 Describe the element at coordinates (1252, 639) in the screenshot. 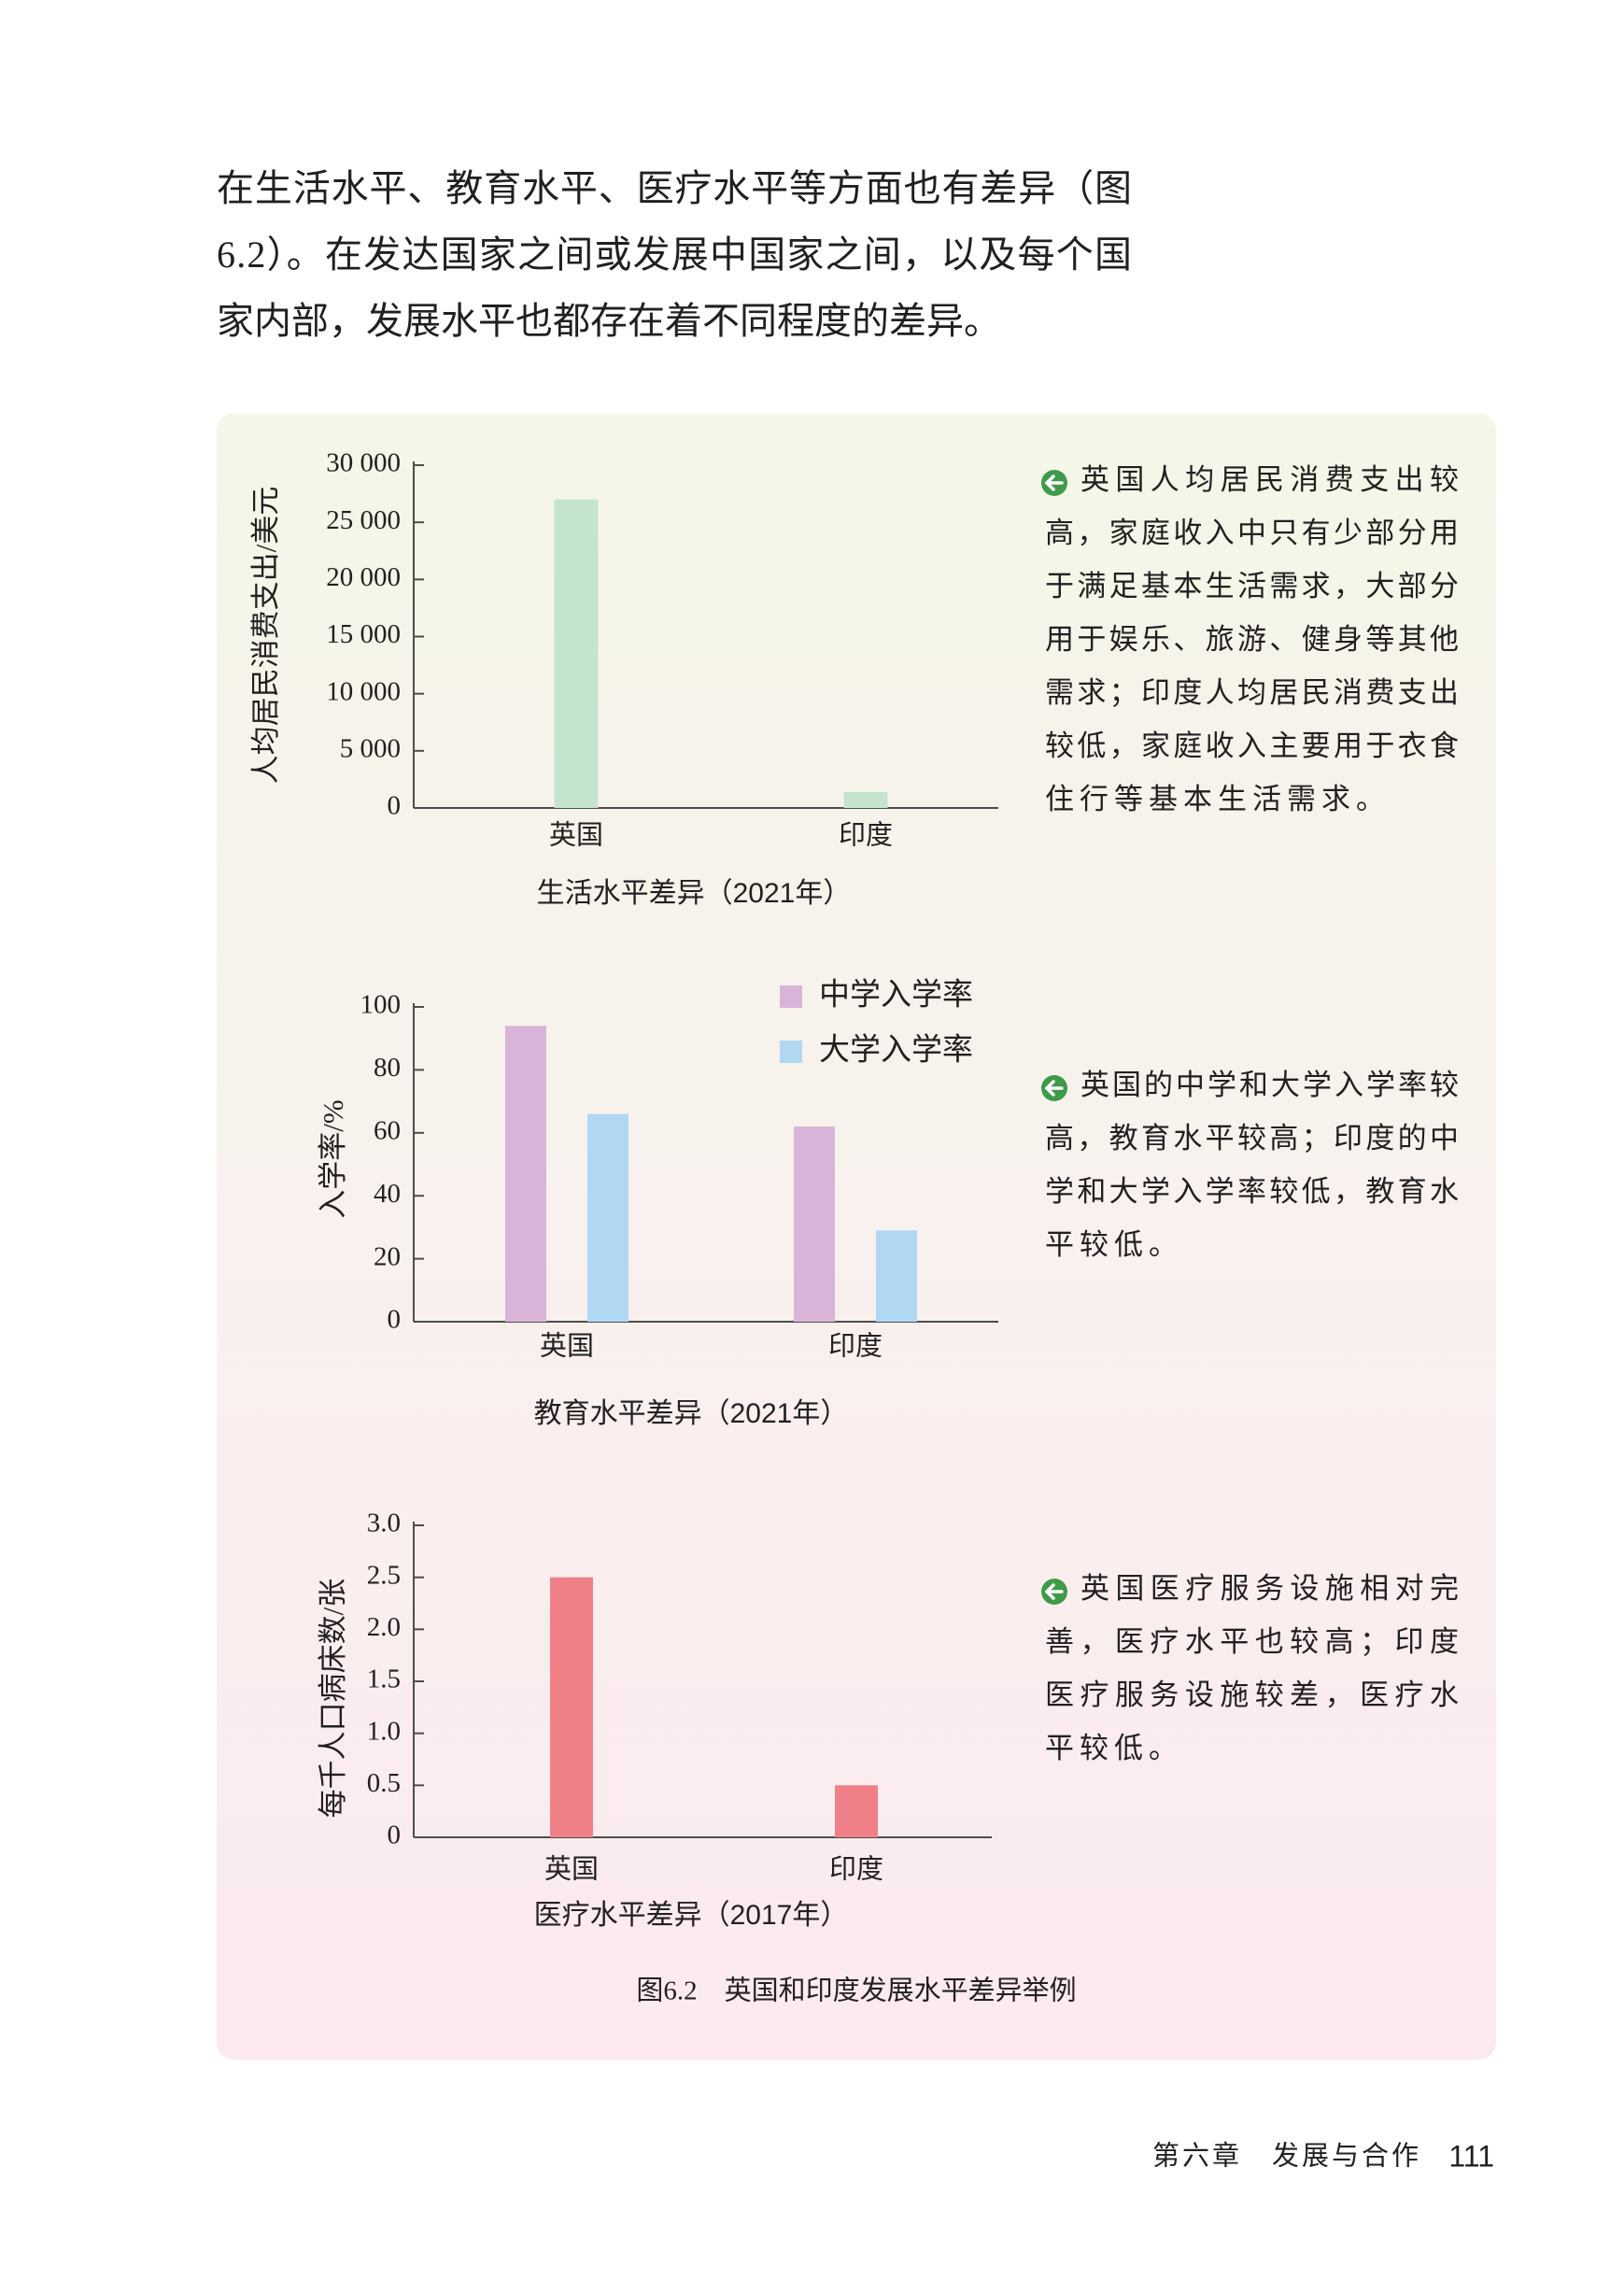

I see `note-line: 用于娱乐、旅游、健身等其他` at that location.